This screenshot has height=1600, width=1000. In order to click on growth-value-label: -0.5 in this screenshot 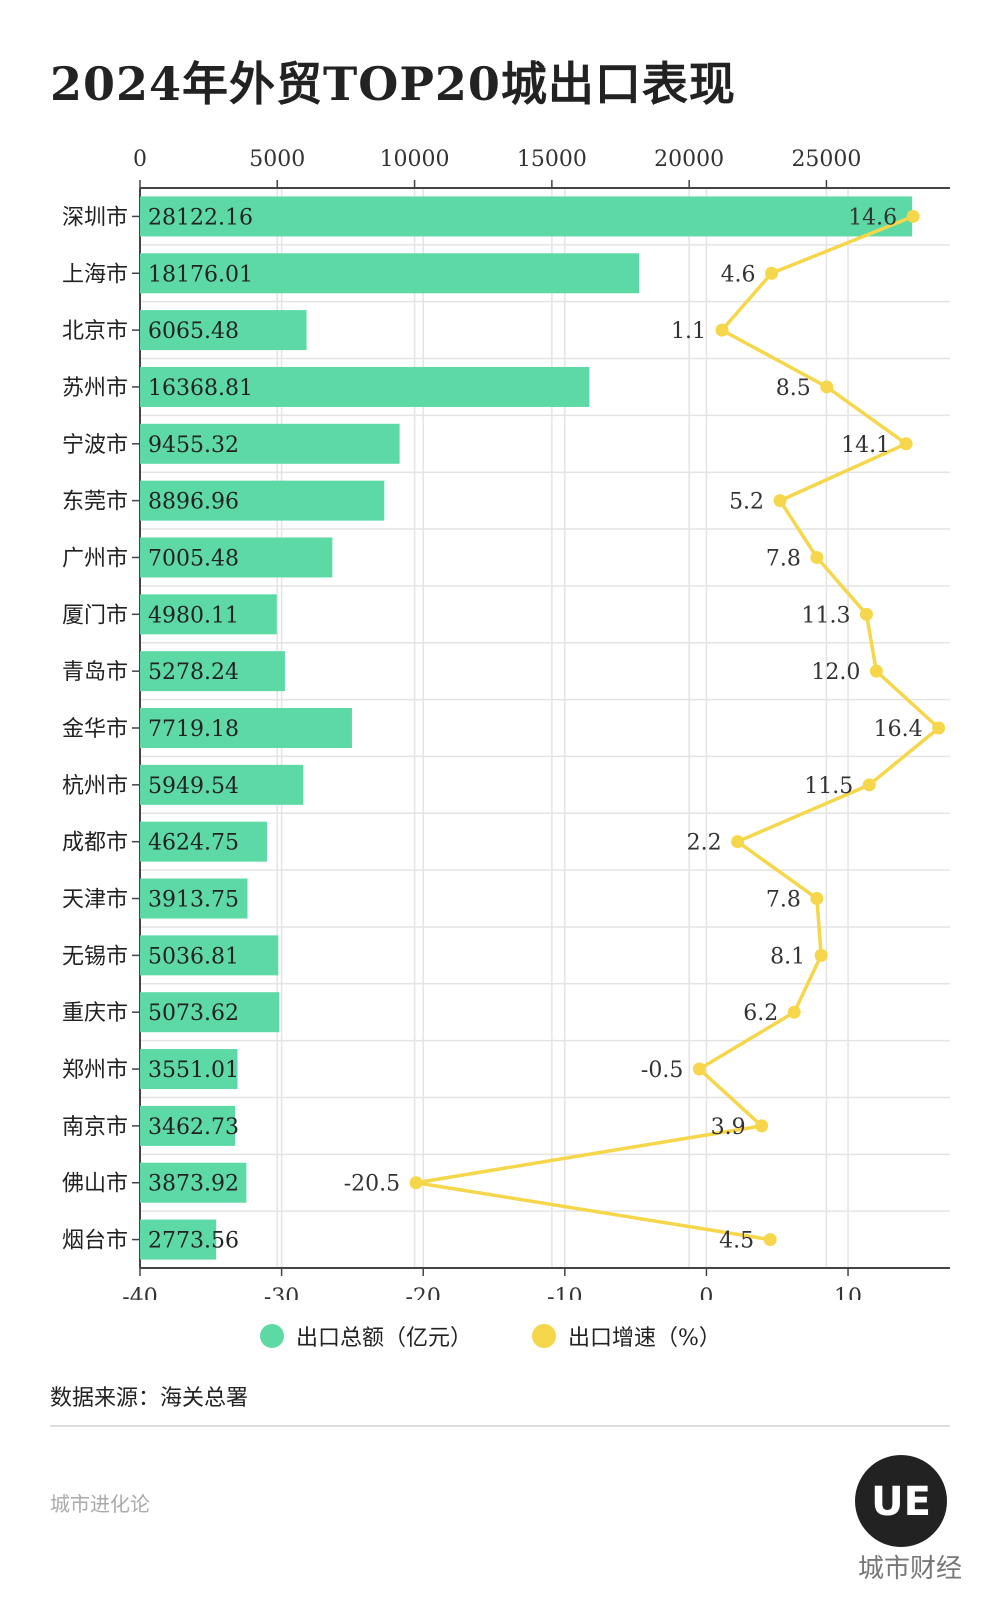, I will do `click(662, 1070)`.